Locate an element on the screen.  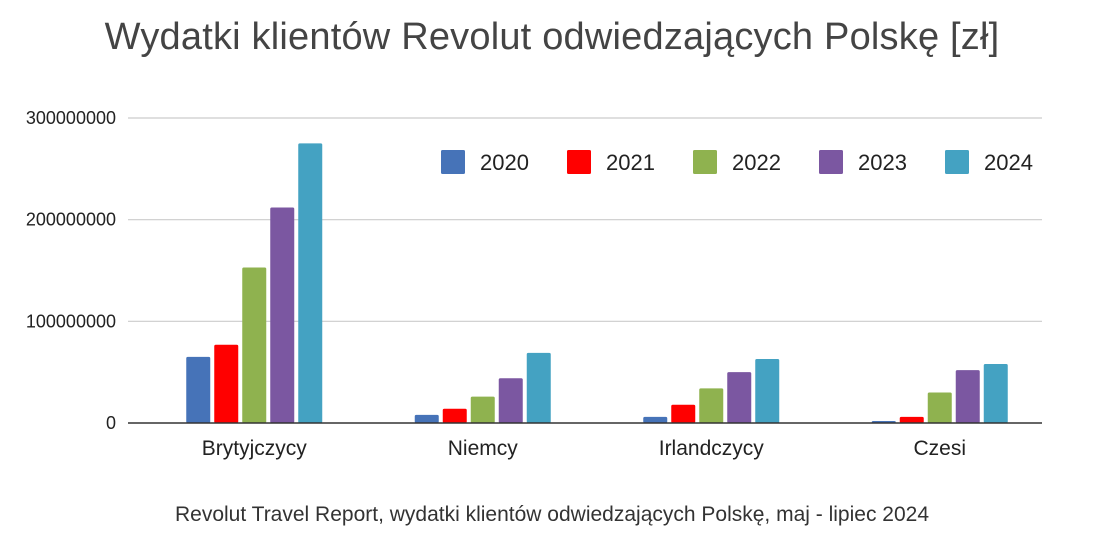
y-tick-label: 200000000 is located at coordinates (71, 220).